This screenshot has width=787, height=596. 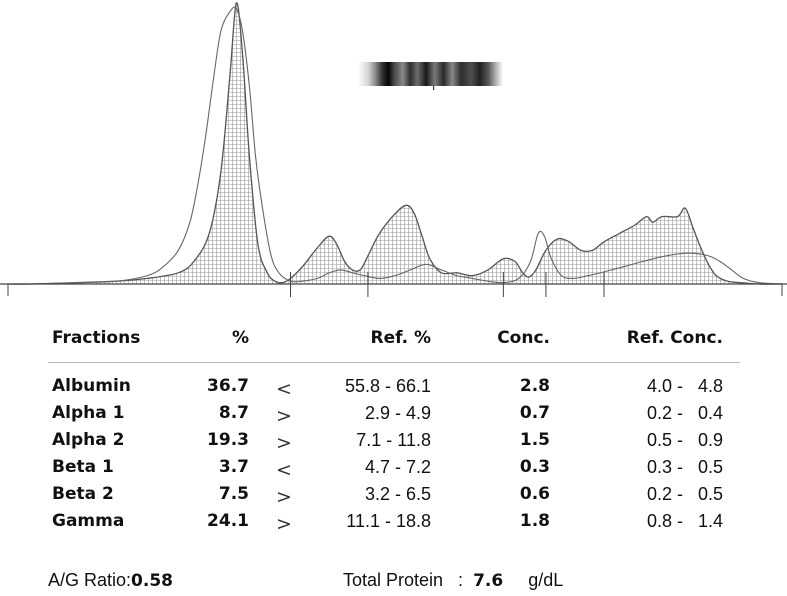 What do you see at coordinates (534, 386) in the screenshot?
I see `fraction-concentration: 2.8` at bounding box center [534, 386].